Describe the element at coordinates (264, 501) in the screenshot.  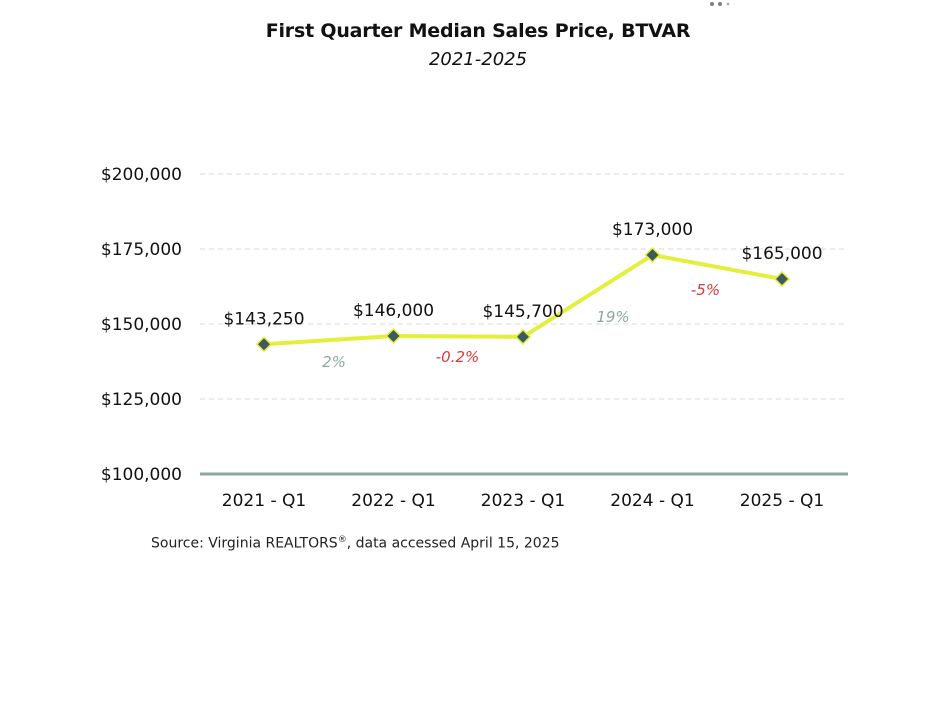
I see `x-tick-label: 2021 - Q1` at that location.